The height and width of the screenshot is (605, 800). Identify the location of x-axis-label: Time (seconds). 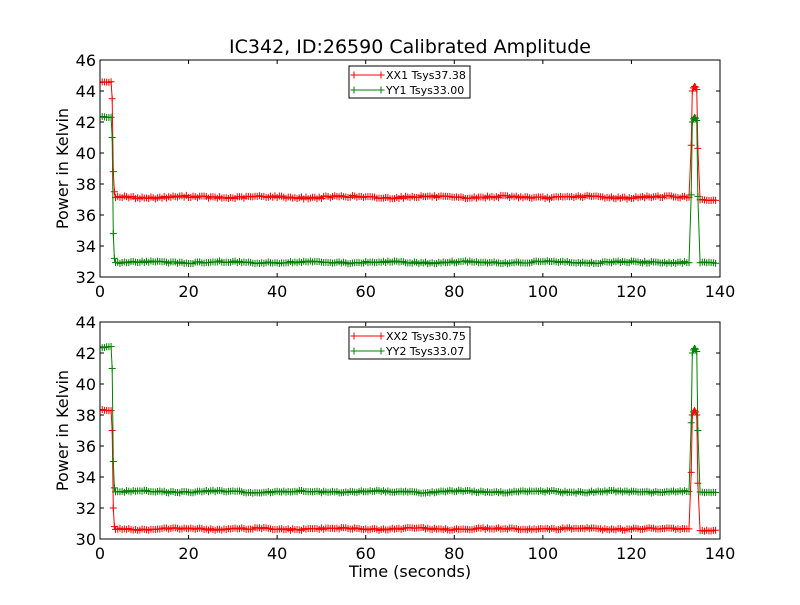
(409, 571).